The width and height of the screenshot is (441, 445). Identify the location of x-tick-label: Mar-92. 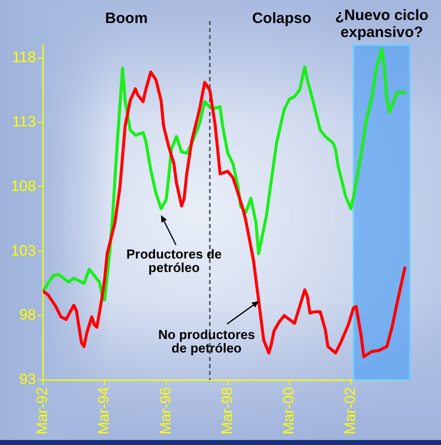
(43, 411).